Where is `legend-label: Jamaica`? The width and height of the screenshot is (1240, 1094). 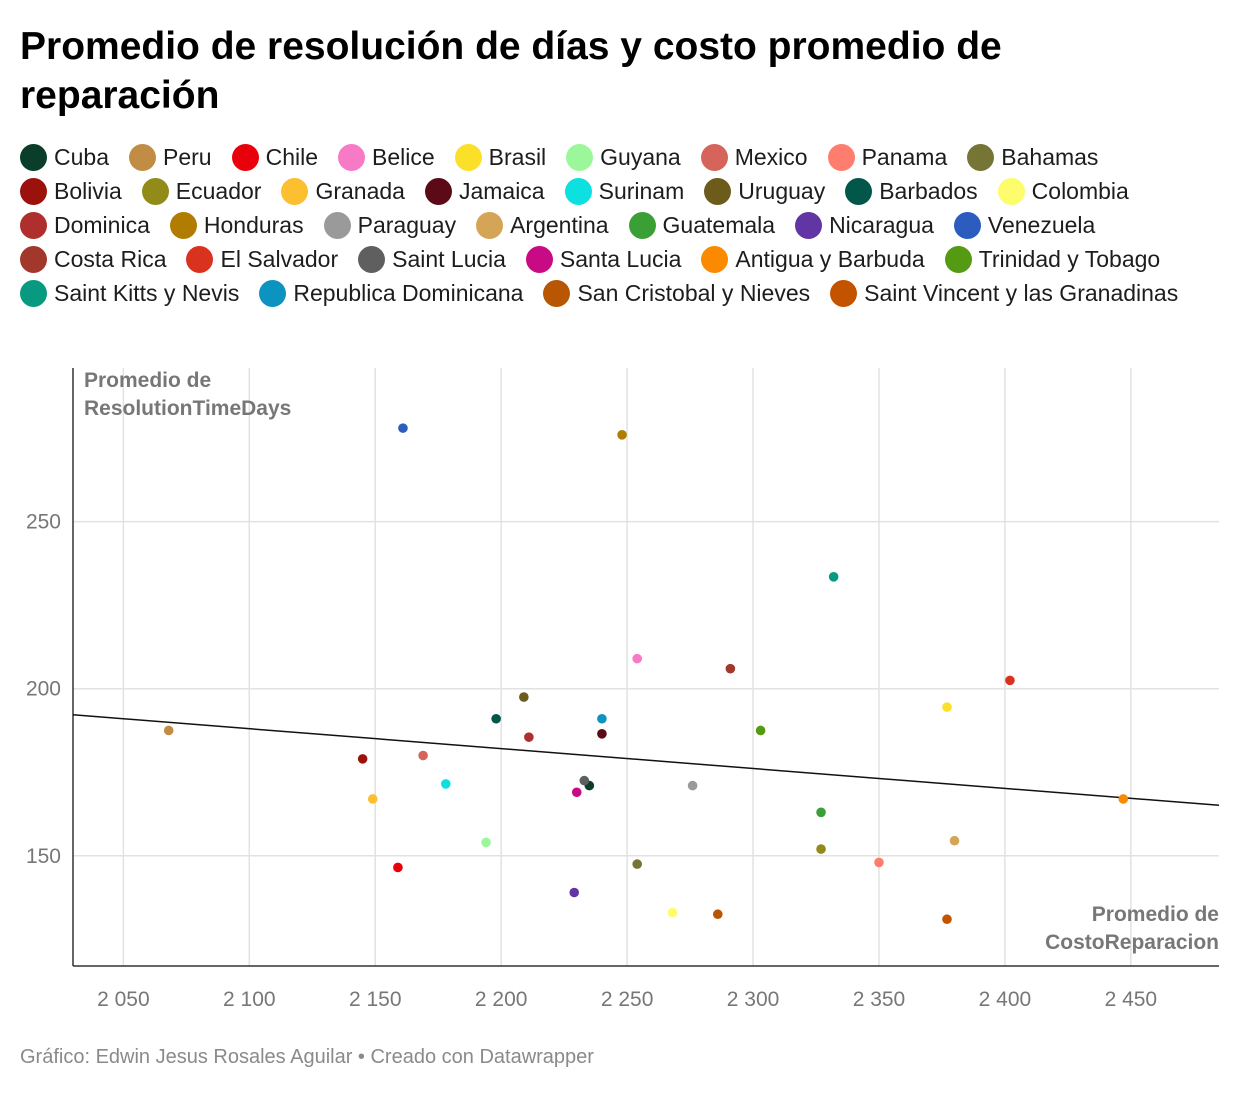
legend-label: Jamaica is located at coordinates (501, 191).